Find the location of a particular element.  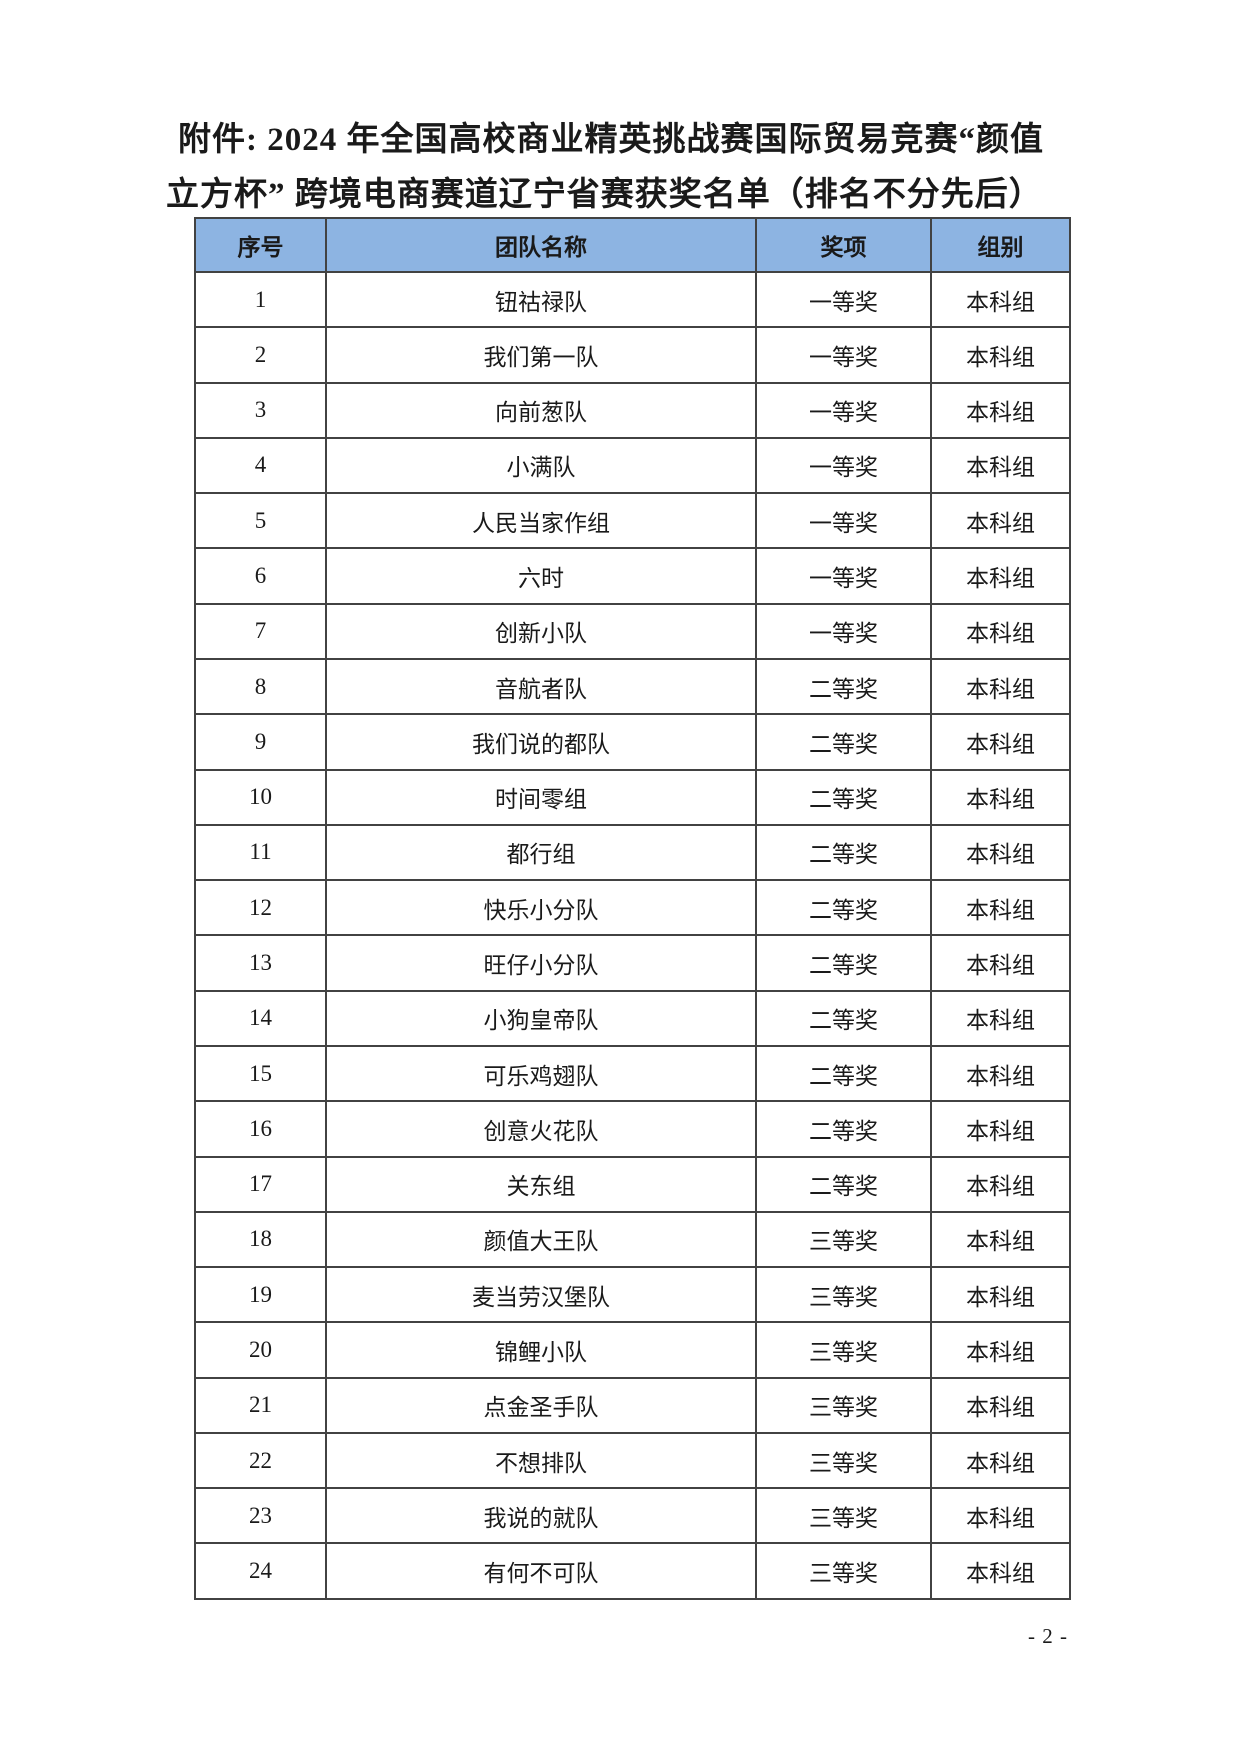

cell-team-name: 我们第一队 is located at coordinates (541, 355).